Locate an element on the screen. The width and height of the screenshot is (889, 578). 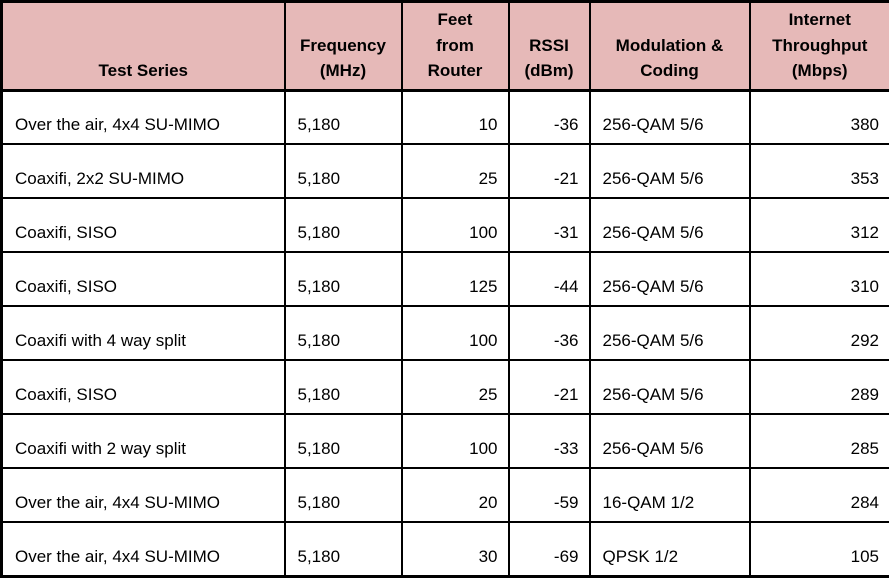
cell-modulation-coding: QPSK 1/2 is located at coordinates (670, 549).